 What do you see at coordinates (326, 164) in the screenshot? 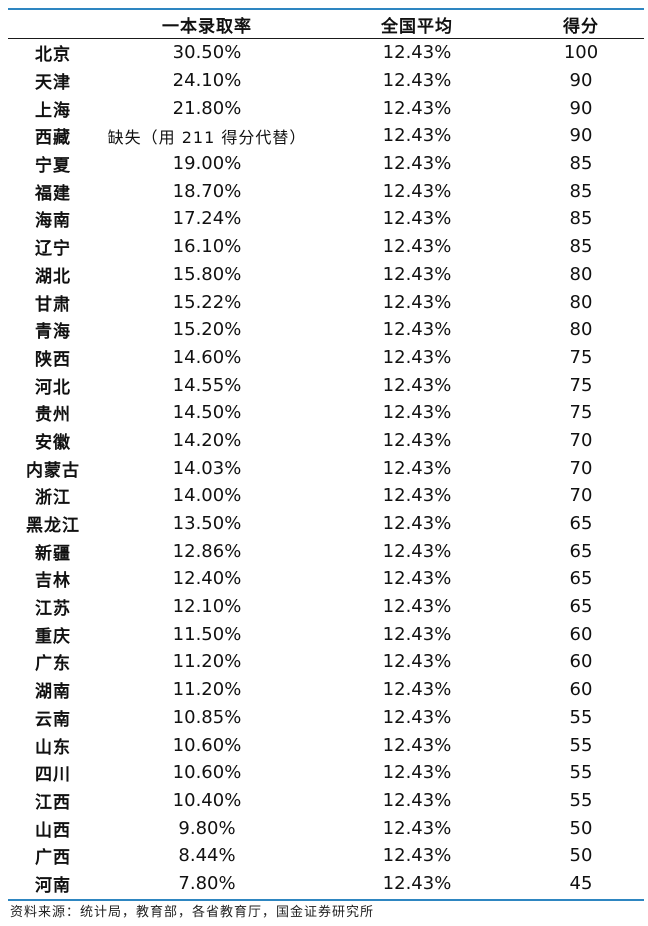
I see `table-row: 宁夏 19.00% 12.43% 85` at bounding box center [326, 164].